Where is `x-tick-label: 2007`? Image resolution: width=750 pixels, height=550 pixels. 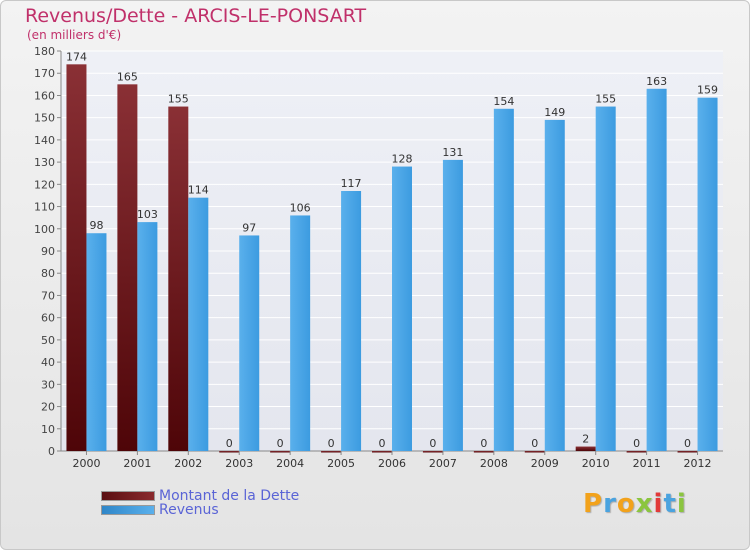 x-tick-label: 2007 is located at coordinates (443, 463).